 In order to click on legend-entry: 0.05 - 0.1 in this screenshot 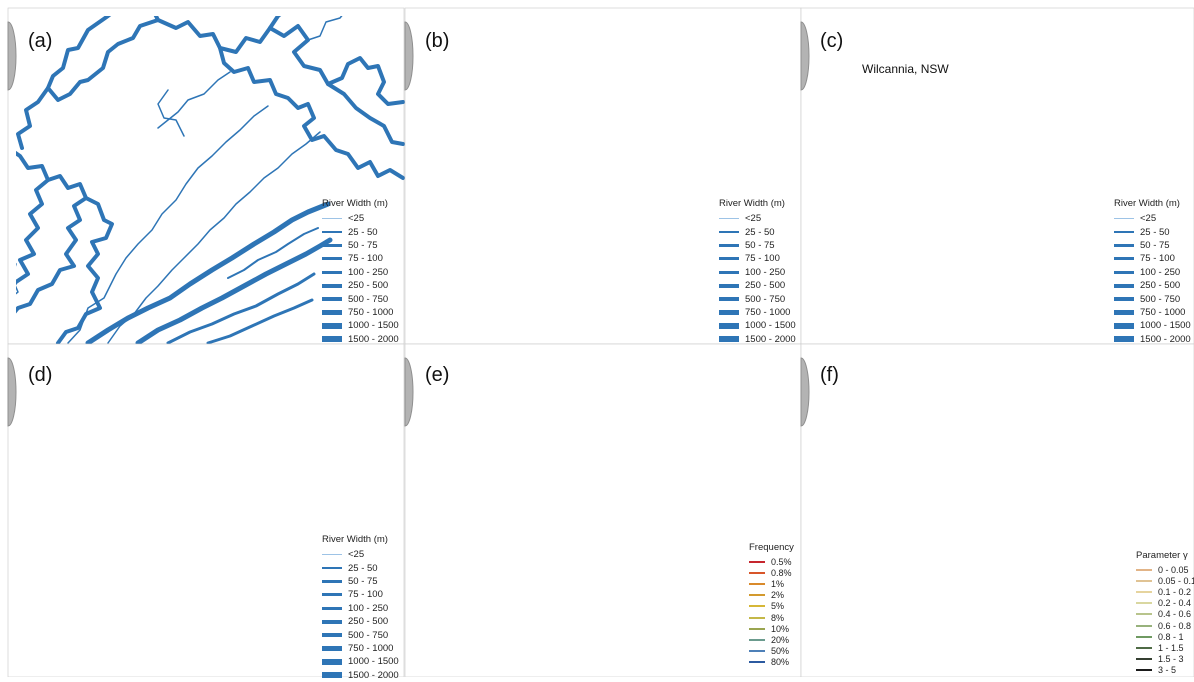, I will do `click(1165, 580)`.